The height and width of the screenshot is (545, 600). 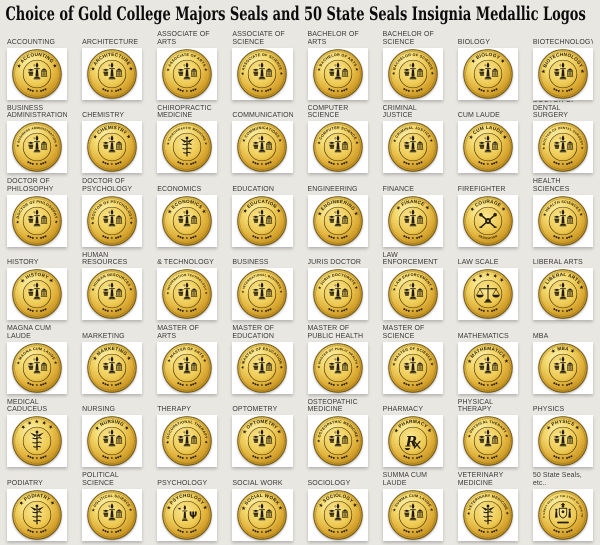 I want to click on seal-tile: ★ JURIS DOCTORATE ★ ◆◆◆ ★ ◆◆◆, so click(x=337, y=294).